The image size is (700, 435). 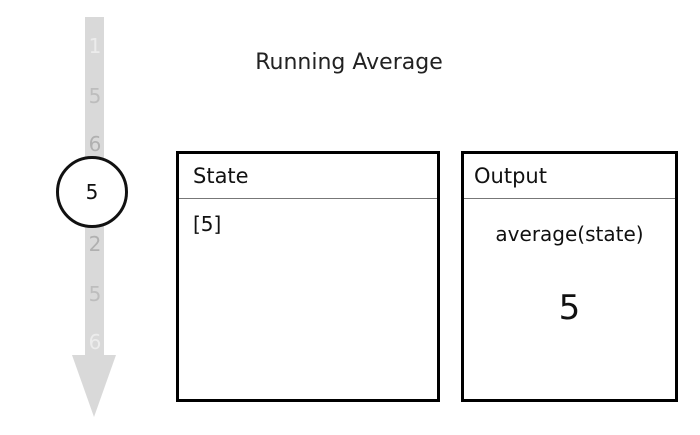 I want to click on diagram-title: Running Average, so click(x=349, y=62).